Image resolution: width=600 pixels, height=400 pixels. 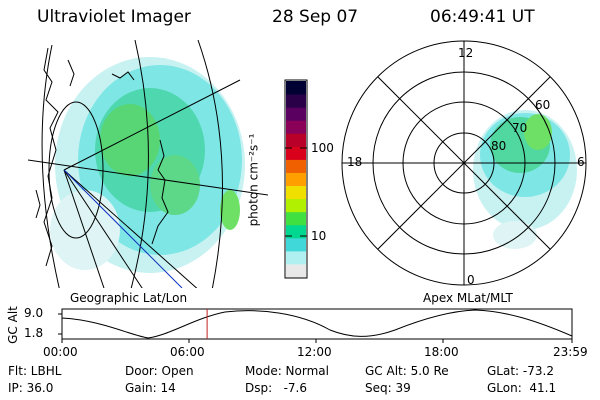 What do you see at coordinates (102, 157) in the screenshot?
I see `coastlines` at bounding box center [102, 157].